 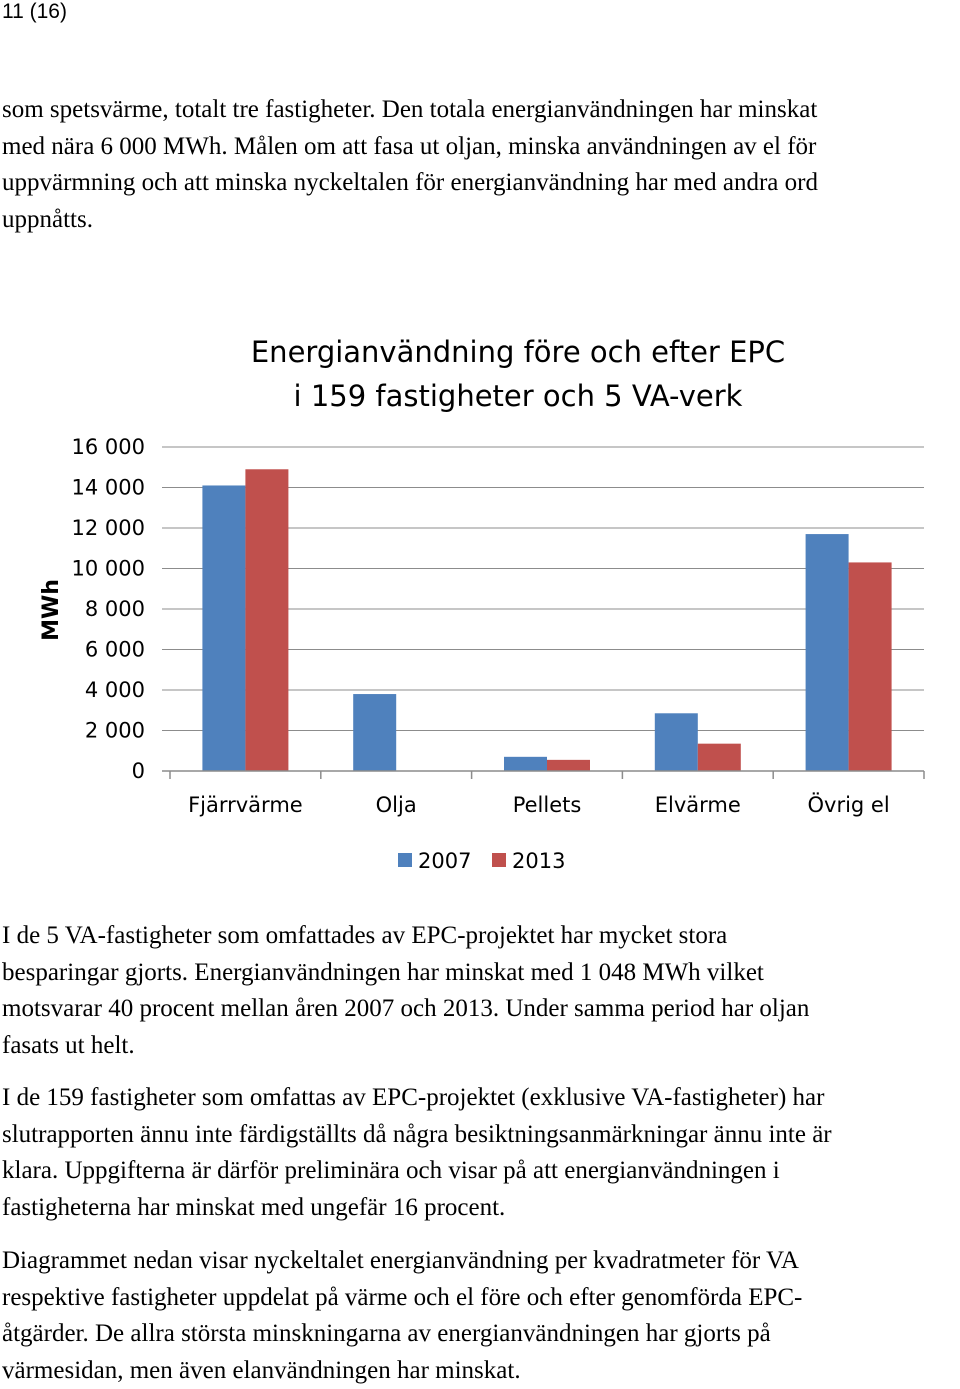 I want to click on legend-swatch-2013, so click(x=499, y=860).